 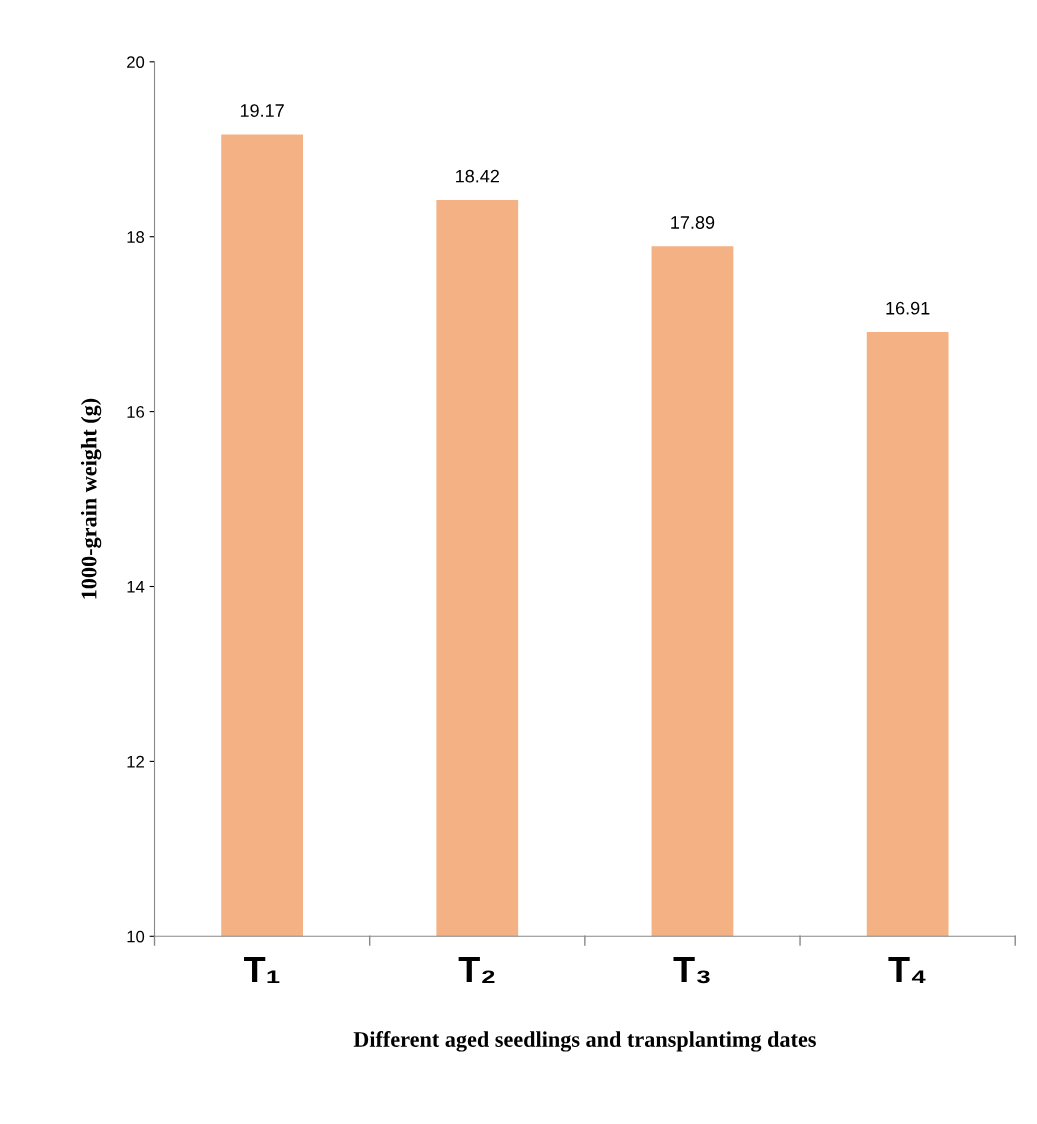 I want to click on y-axis-title: 1000-grain weight (g), so click(x=91, y=498).